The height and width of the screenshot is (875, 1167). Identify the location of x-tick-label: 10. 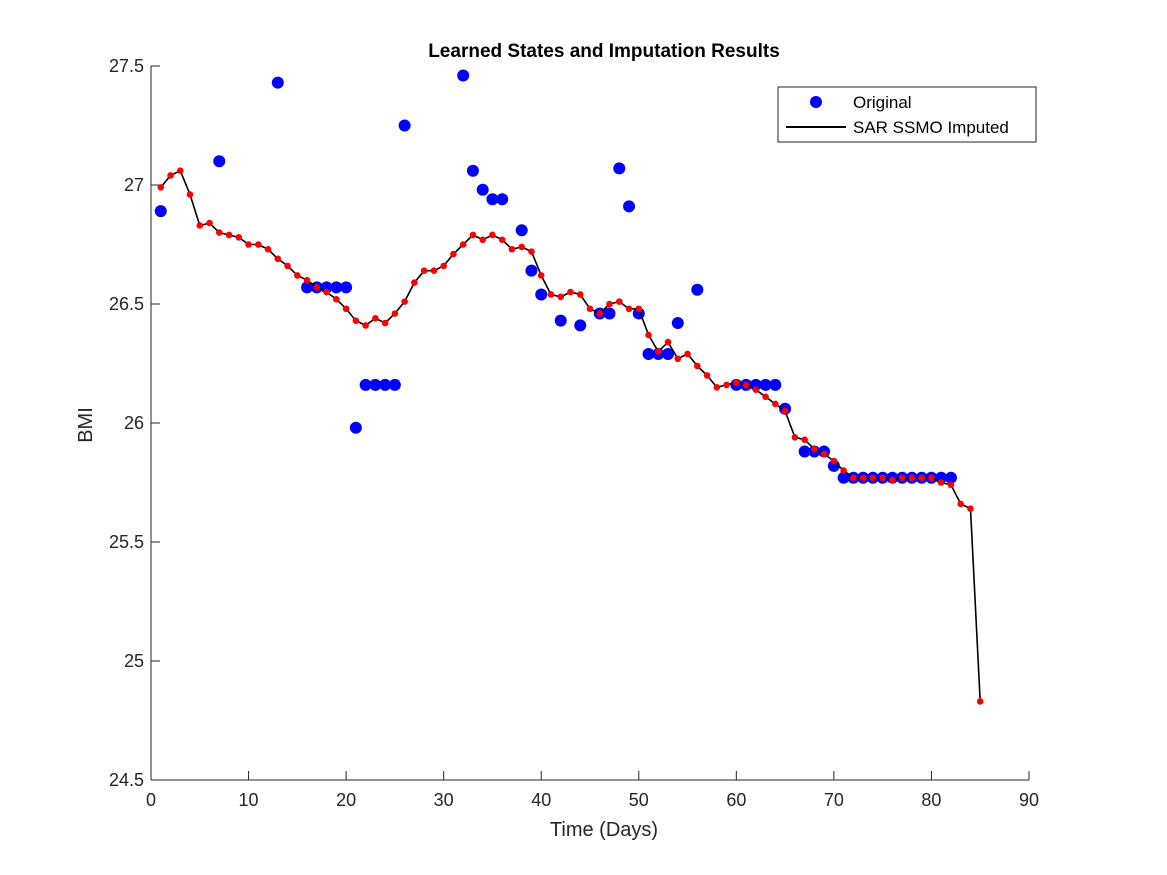
(249, 800).